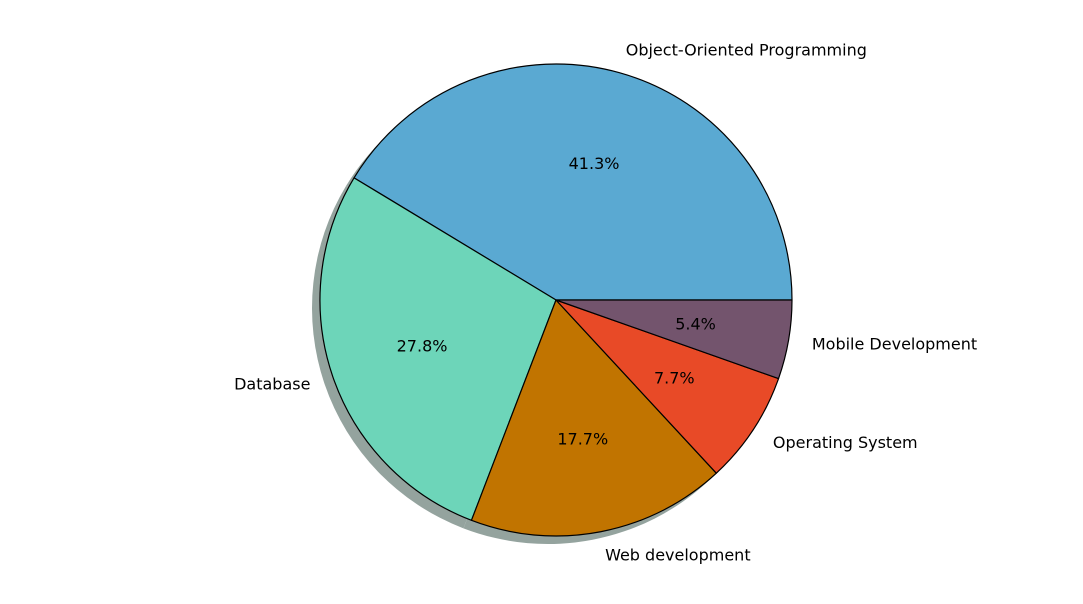  What do you see at coordinates (845, 442) in the screenshot?
I see `category-label-operating-system: Operating System` at bounding box center [845, 442].